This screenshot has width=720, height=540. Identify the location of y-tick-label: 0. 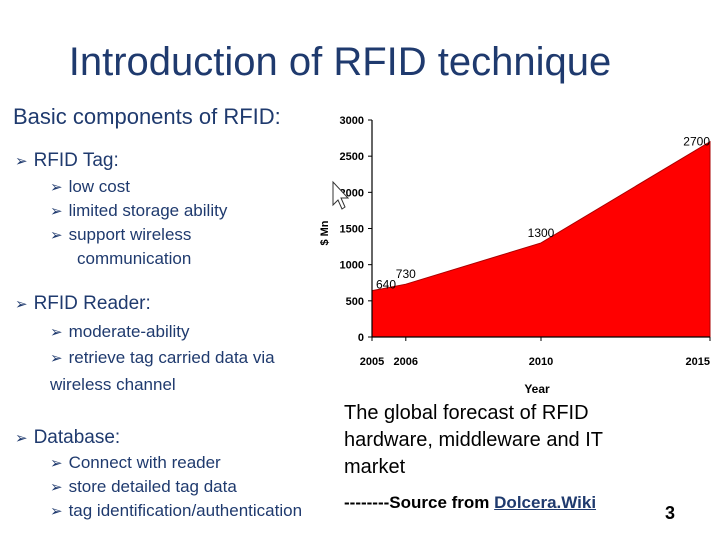
(361, 338).